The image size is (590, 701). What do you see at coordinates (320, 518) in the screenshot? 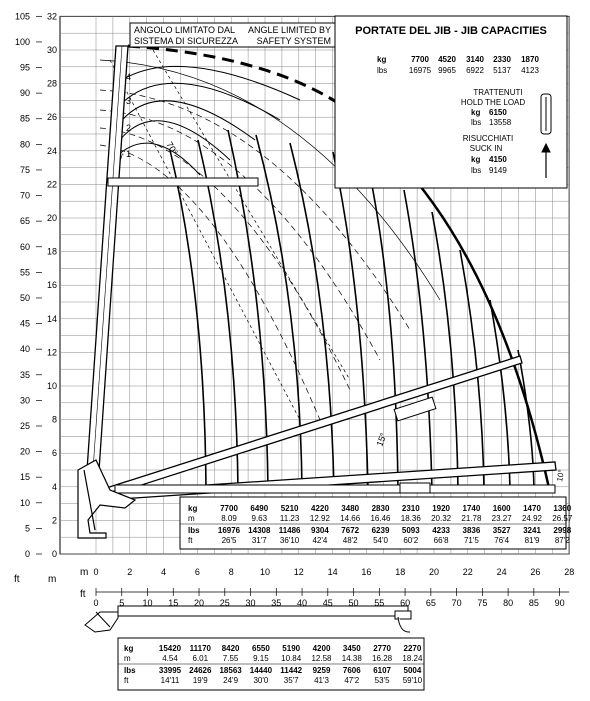
I see `main-table-cell: 12.92` at bounding box center [320, 518].